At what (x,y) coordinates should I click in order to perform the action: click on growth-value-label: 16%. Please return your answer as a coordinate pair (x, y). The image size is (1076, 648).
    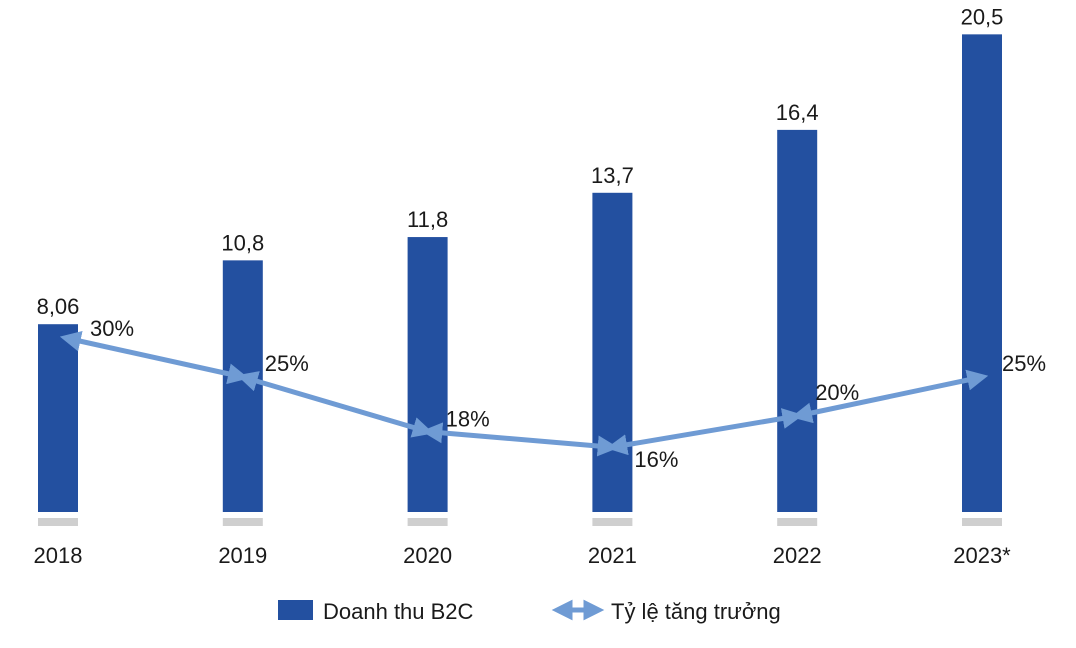
    Looking at the image, I should click on (656, 459).